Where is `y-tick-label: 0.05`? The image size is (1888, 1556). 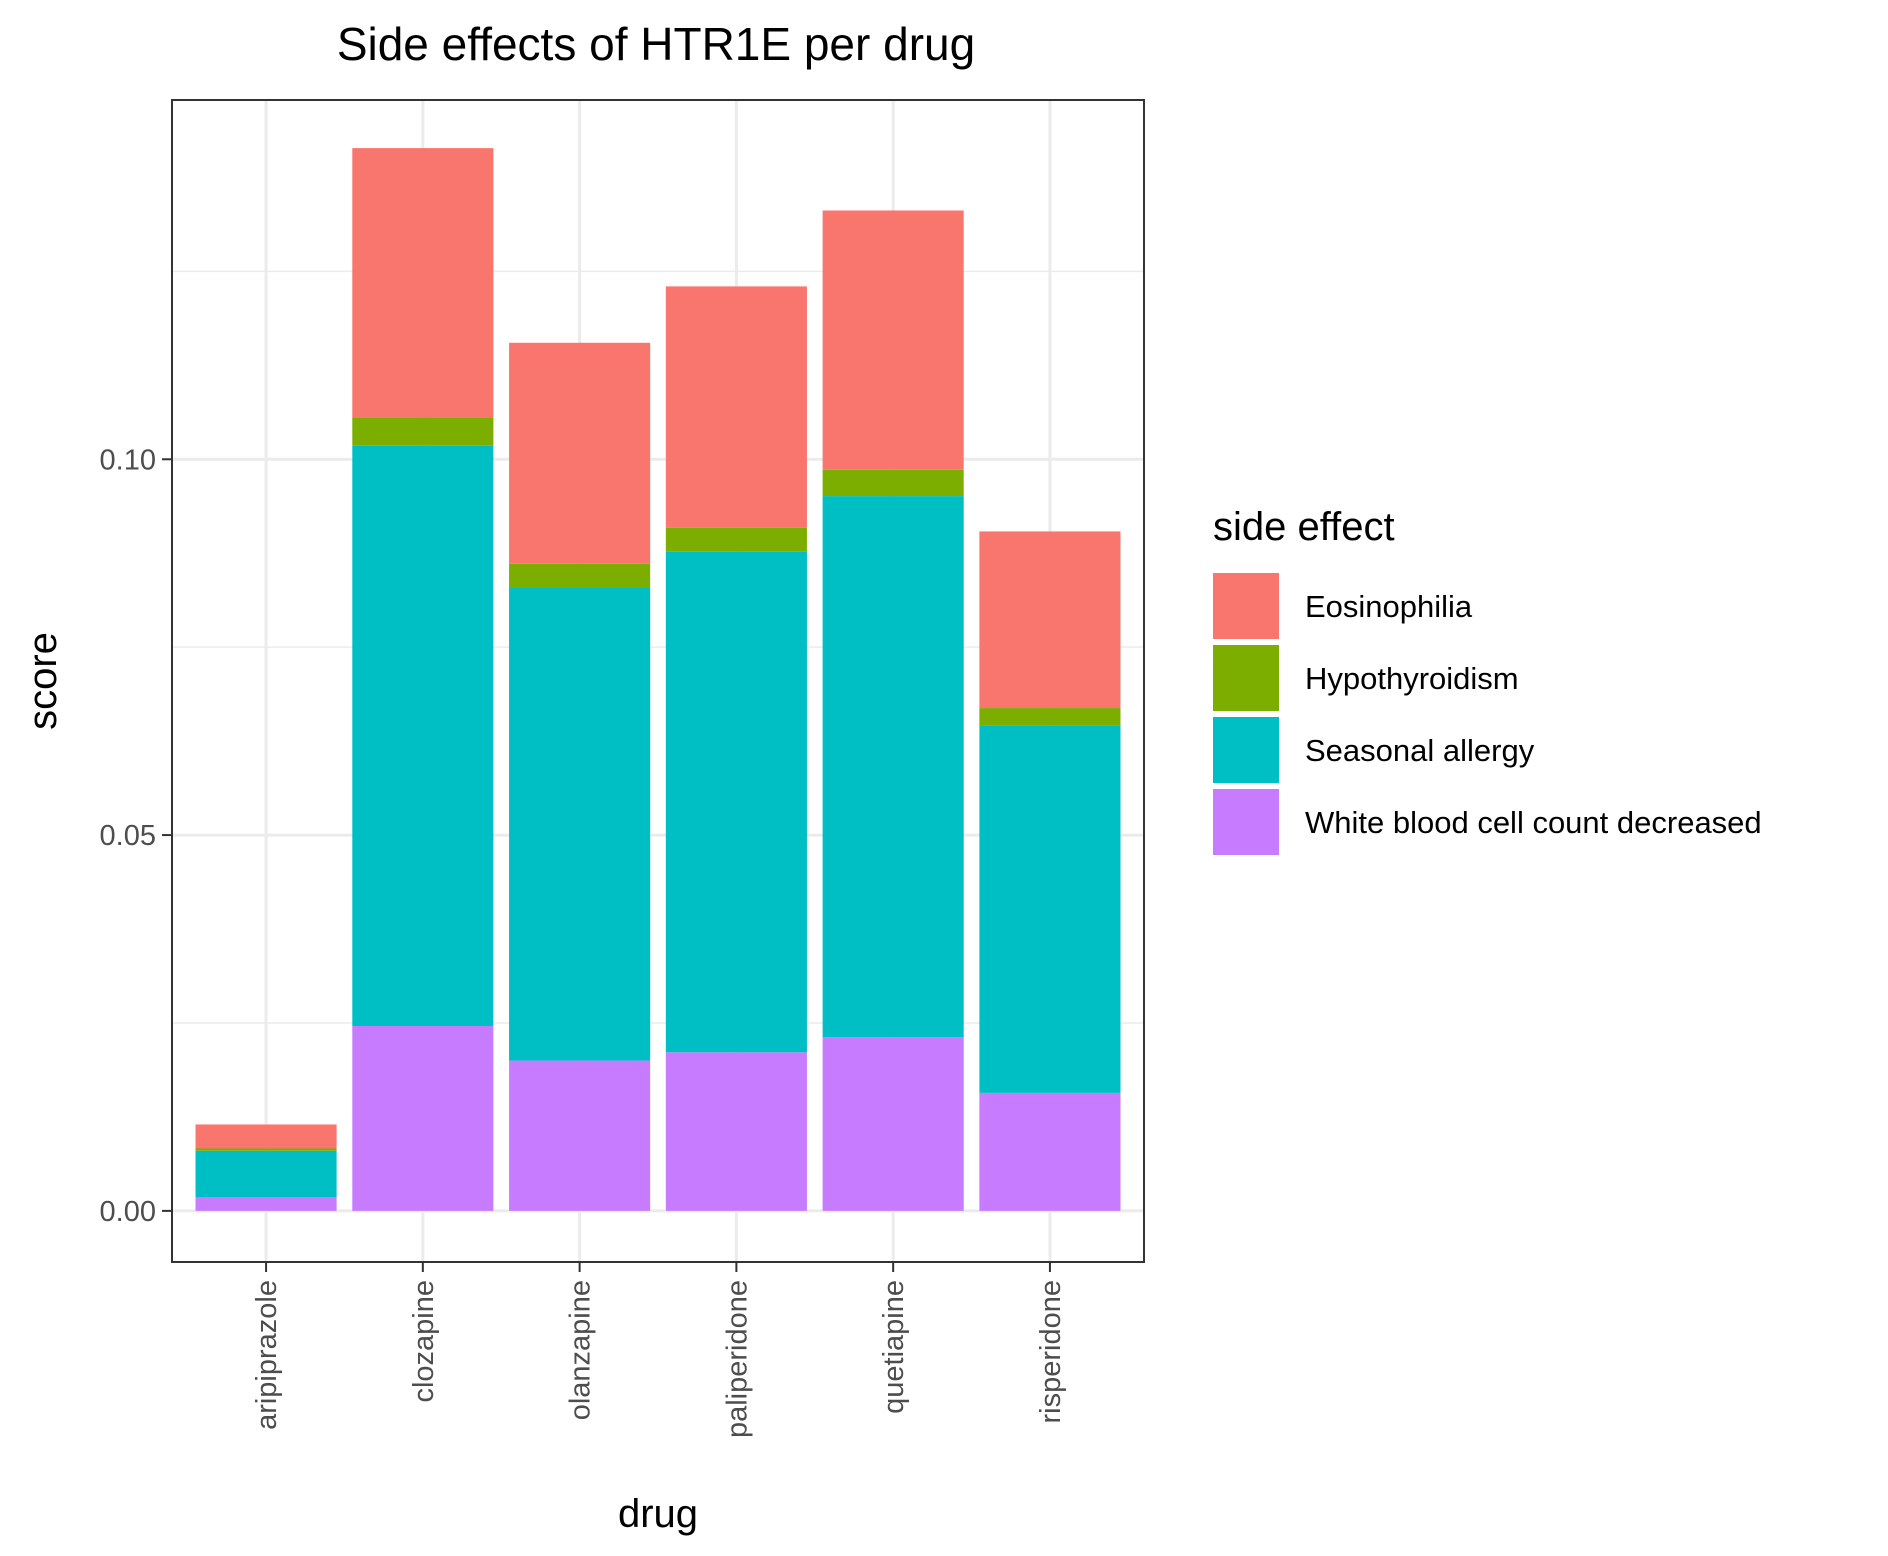 y-tick-label: 0.05 is located at coordinates (128, 836).